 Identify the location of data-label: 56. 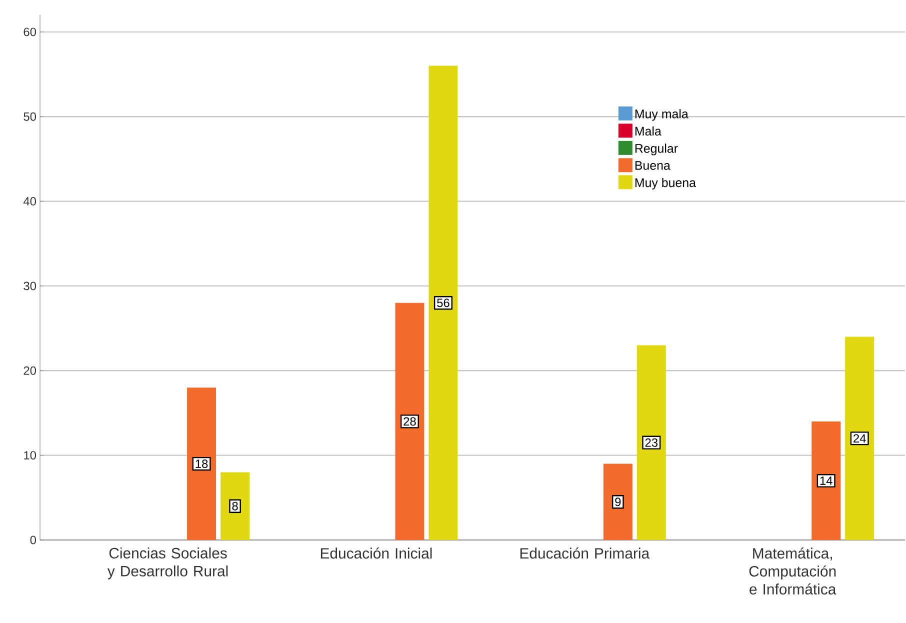
(443, 303).